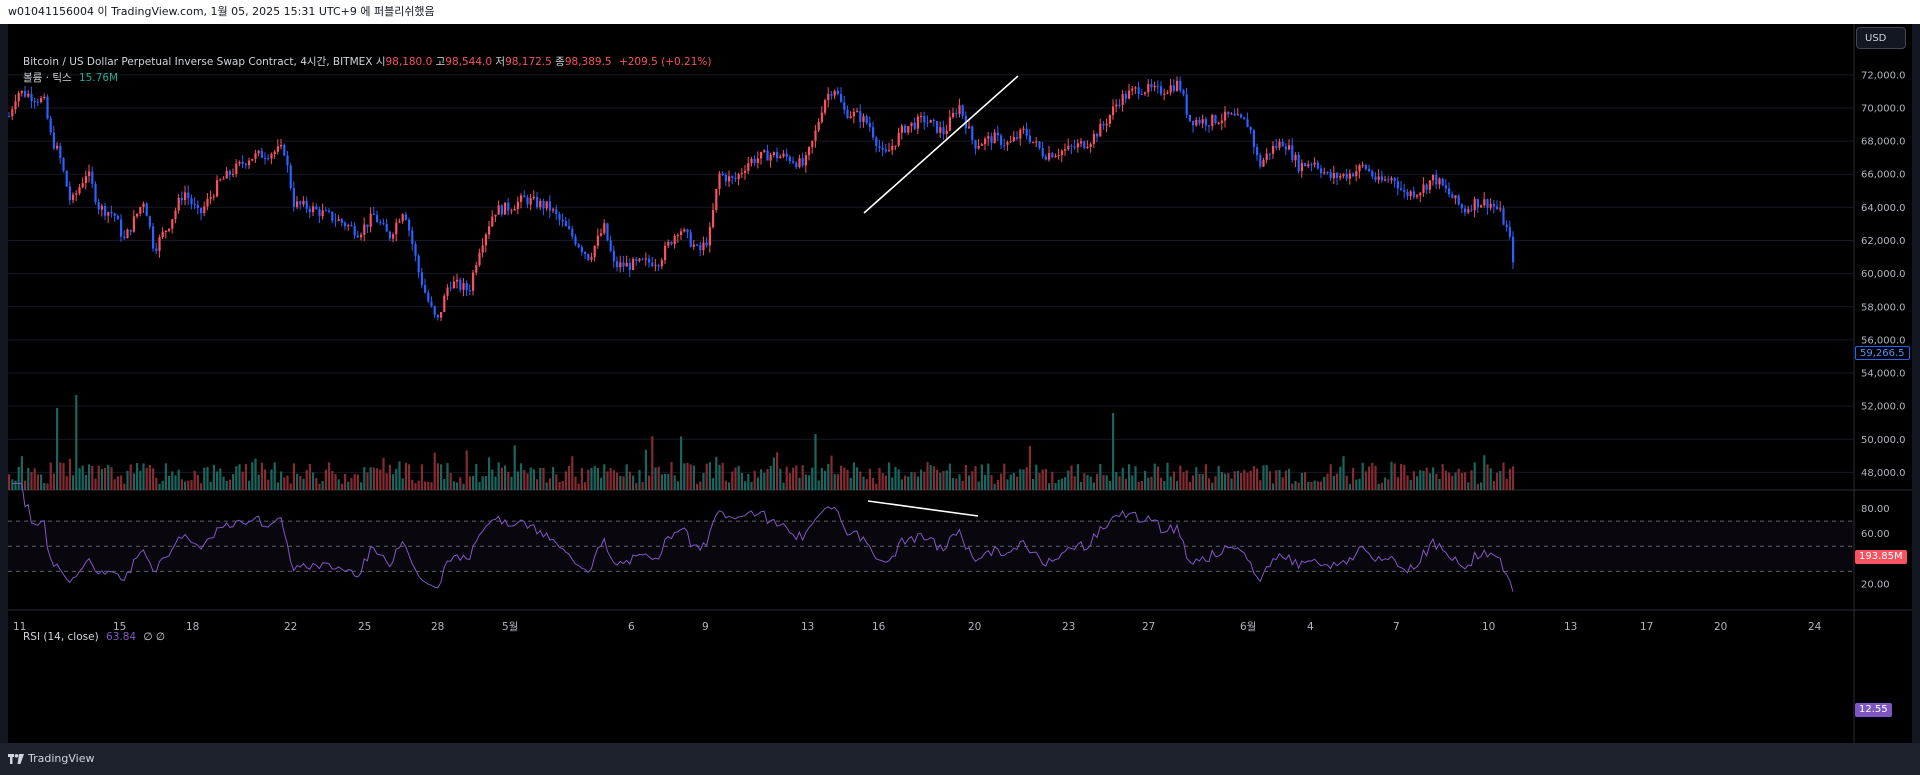 This screenshot has width=1920, height=775. I want to click on price-axis-label: 60,000.0, so click(1883, 274).